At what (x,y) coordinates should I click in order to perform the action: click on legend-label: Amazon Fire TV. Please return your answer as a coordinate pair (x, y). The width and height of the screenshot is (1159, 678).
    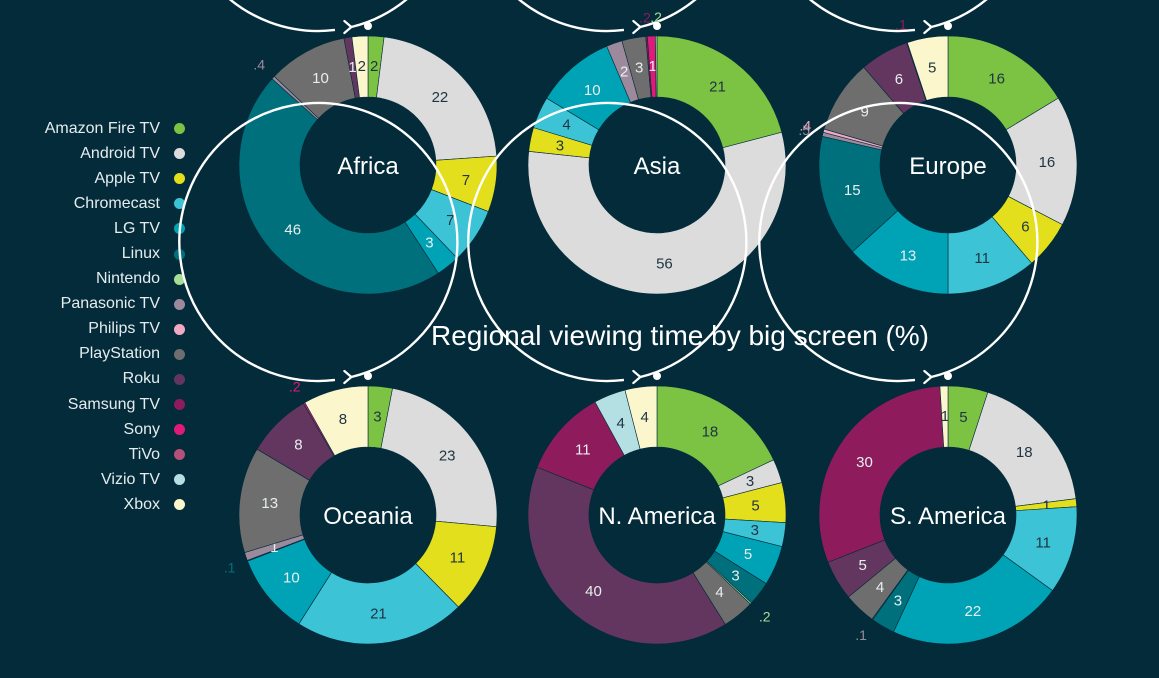
    Looking at the image, I should click on (102, 128).